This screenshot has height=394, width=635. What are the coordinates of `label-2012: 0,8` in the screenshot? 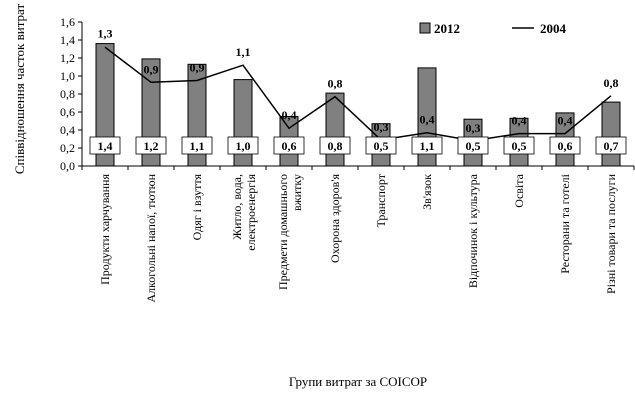 It's located at (335, 146).